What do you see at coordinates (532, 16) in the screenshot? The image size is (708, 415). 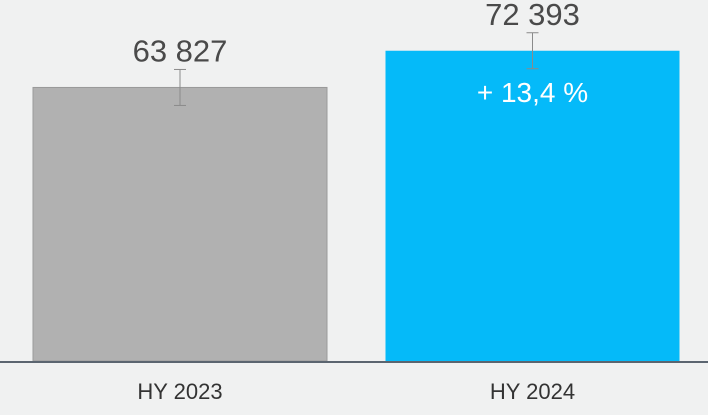 I see `value-label: 72 393` at bounding box center [532, 16].